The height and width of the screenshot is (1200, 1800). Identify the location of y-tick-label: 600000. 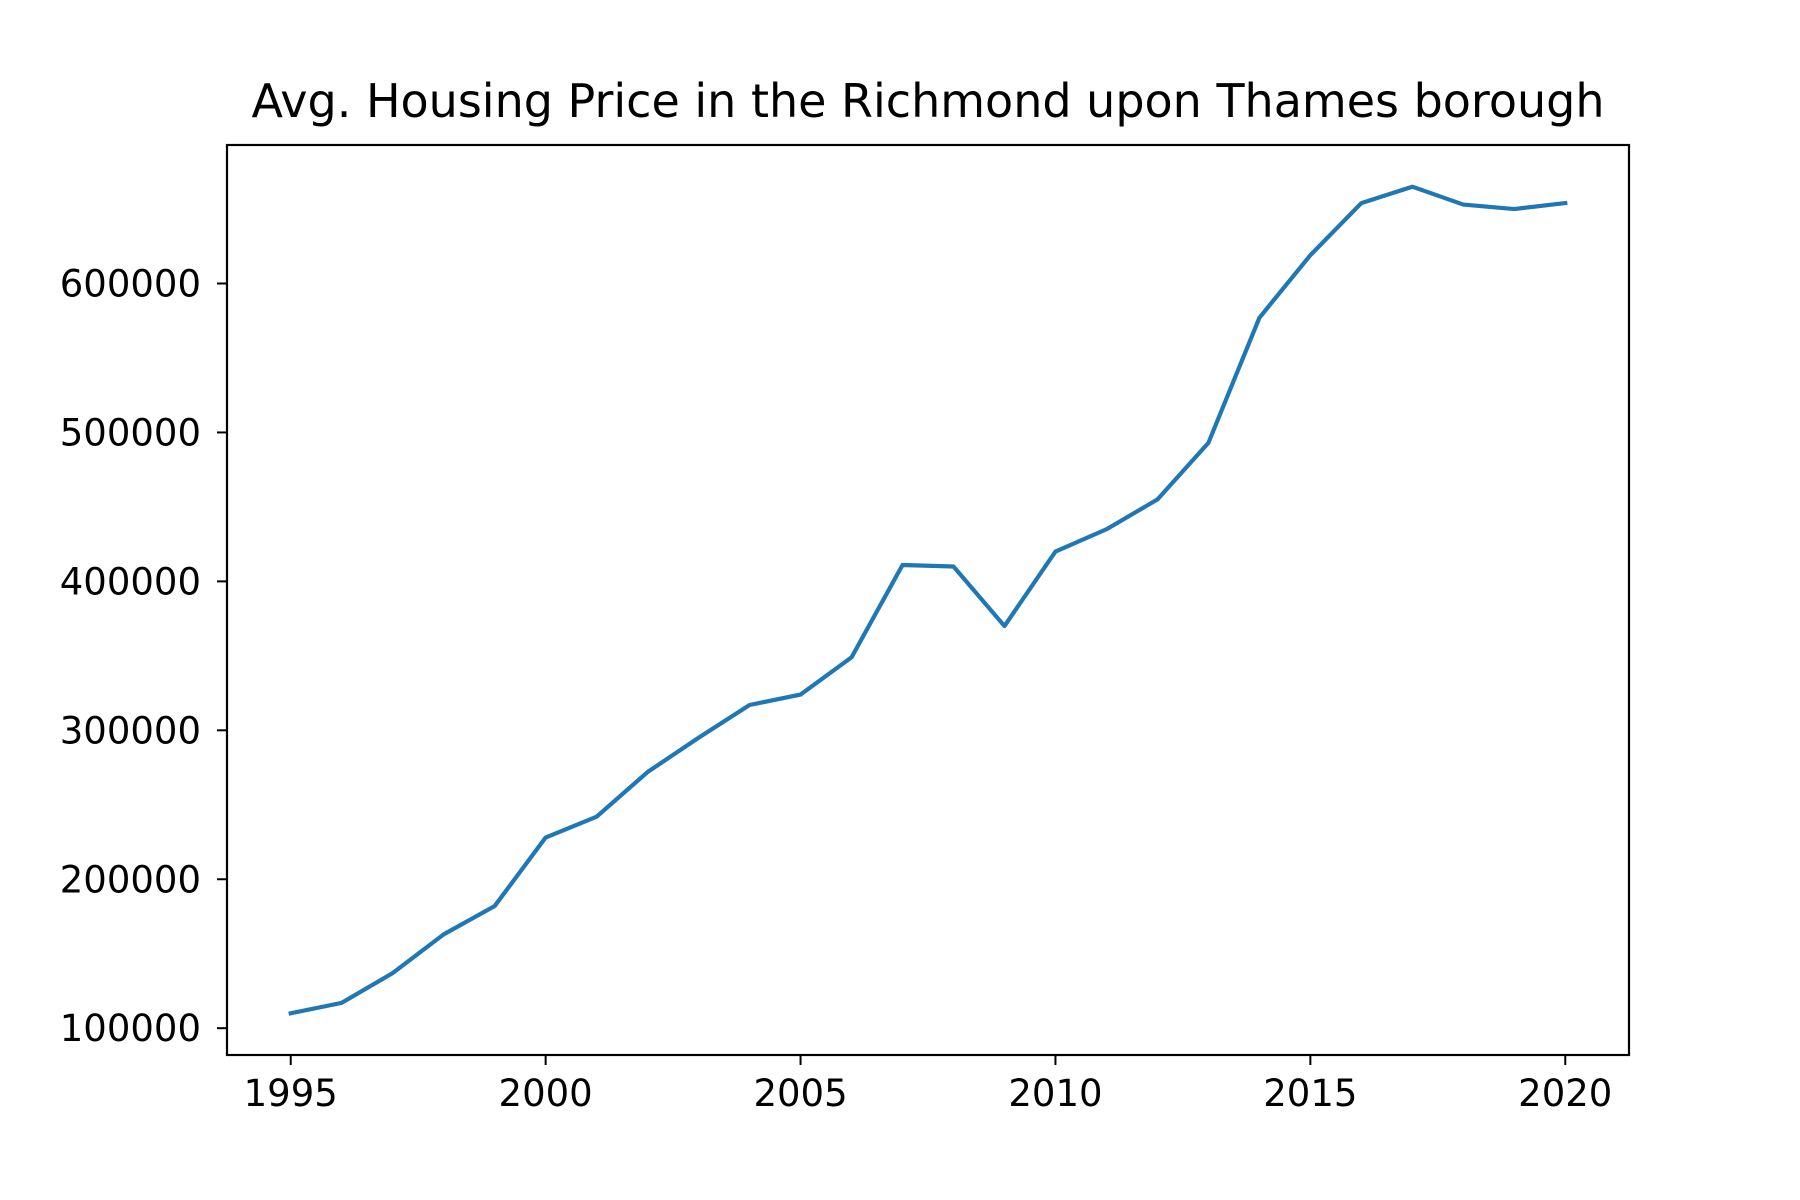
(130, 284).